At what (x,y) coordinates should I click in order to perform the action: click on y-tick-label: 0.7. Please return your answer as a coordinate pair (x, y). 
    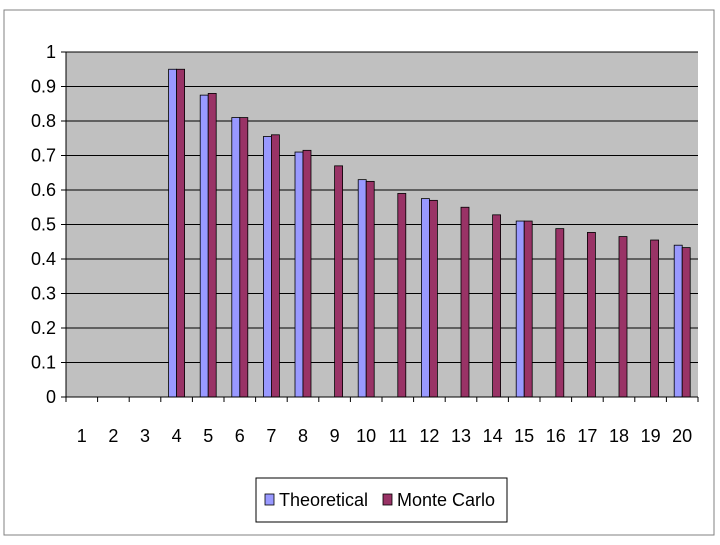
    Looking at the image, I should click on (43, 156).